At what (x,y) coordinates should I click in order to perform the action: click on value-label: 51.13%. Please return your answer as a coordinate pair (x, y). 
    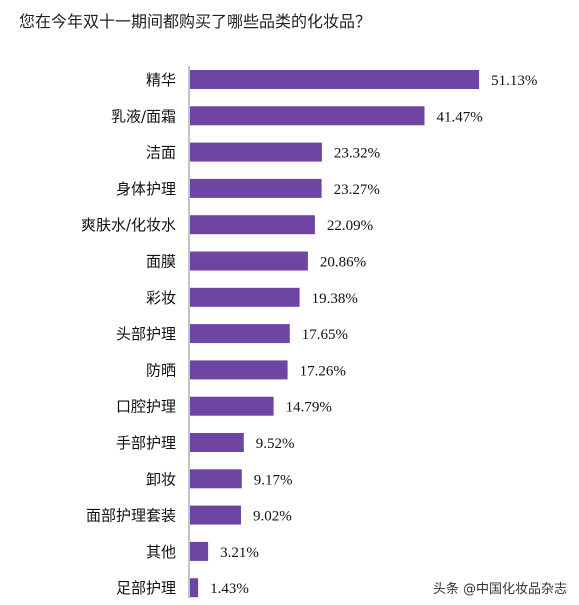
    Looking at the image, I should click on (514, 81).